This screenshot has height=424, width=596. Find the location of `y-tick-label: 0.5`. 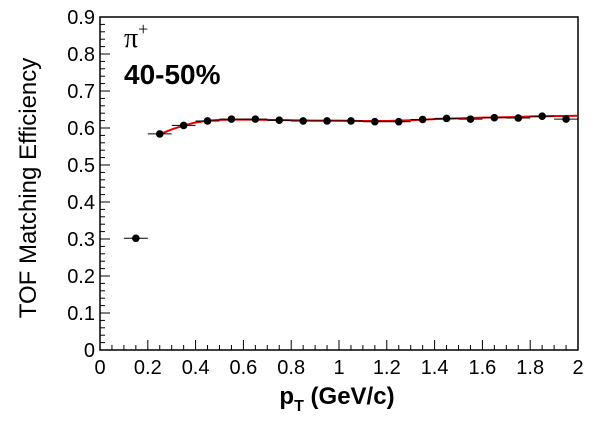

y-tick-label: 0.5 is located at coordinates (81, 166).